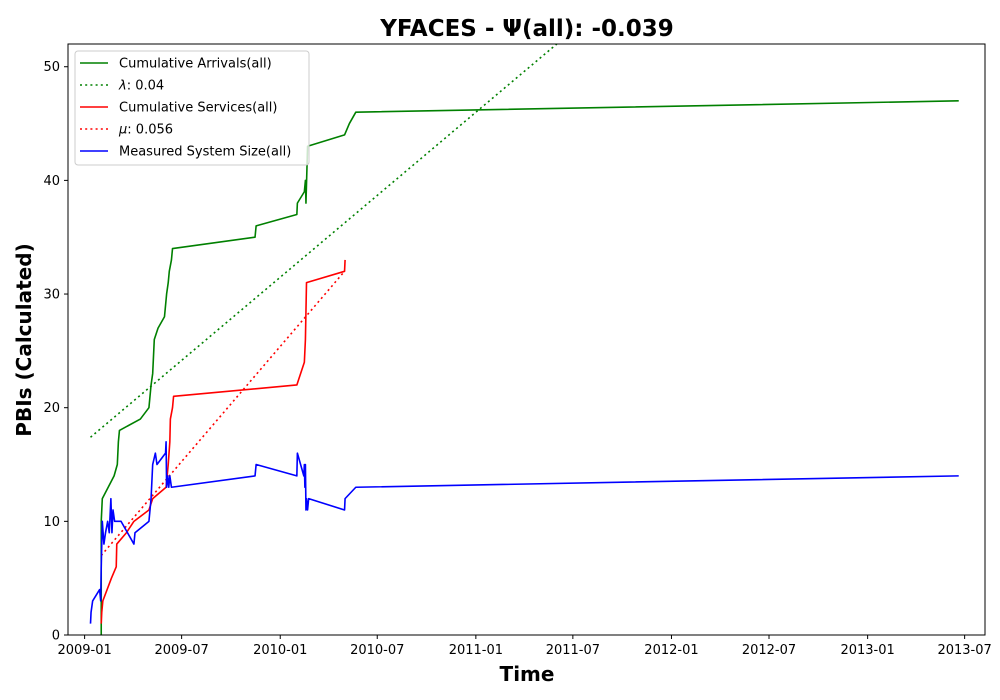  Describe the element at coordinates (24, 339) in the screenshot. I see `y-axis-title: PBIs (Calculated)` at that location.